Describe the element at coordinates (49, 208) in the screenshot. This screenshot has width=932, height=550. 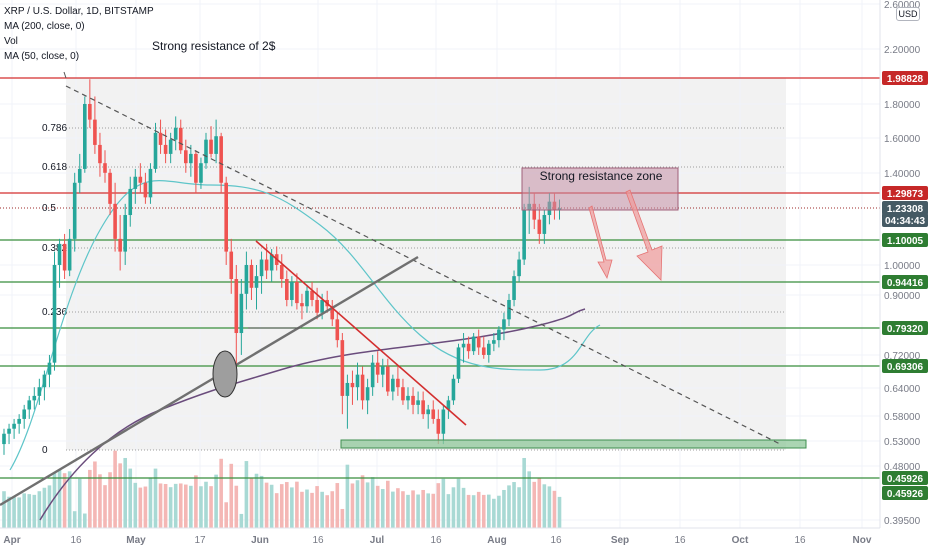
I see `fib-label: 0.5` at that location.